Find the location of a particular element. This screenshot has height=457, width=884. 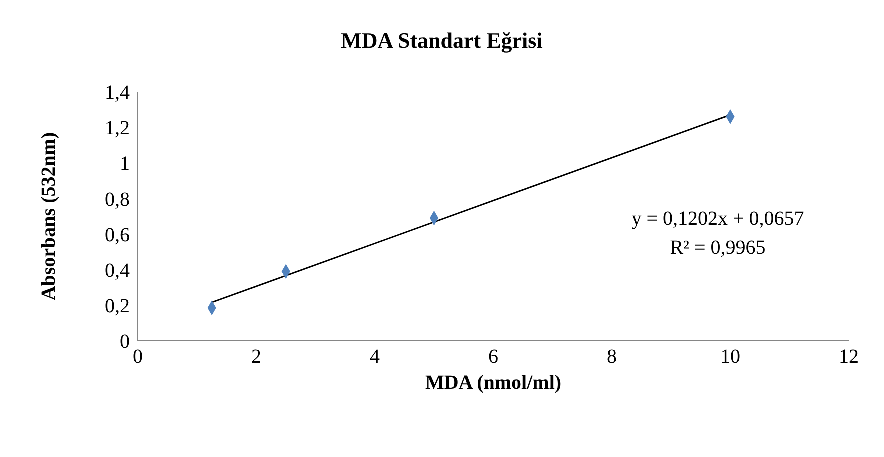

y-tick-label: 0,2 is located at coordinates (117, 307).